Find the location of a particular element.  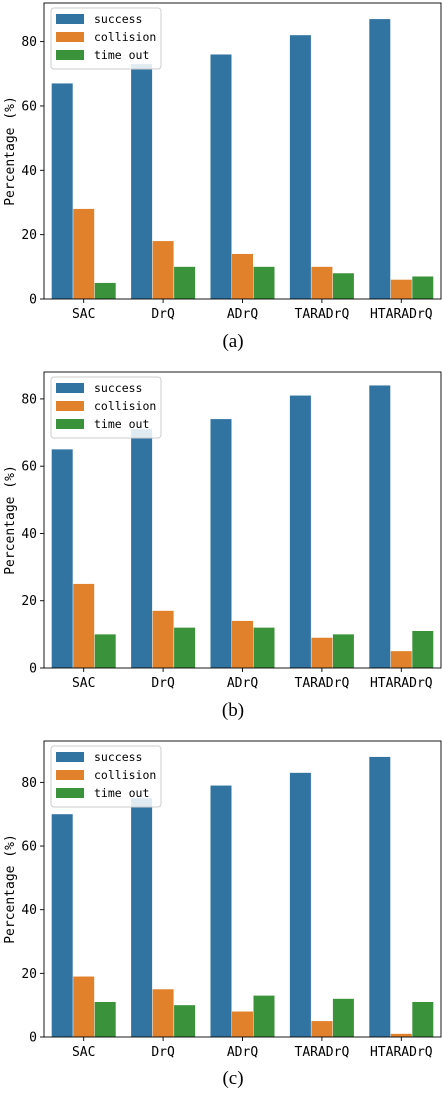

panel-caption: (a) is located at coordinates (232, 341).